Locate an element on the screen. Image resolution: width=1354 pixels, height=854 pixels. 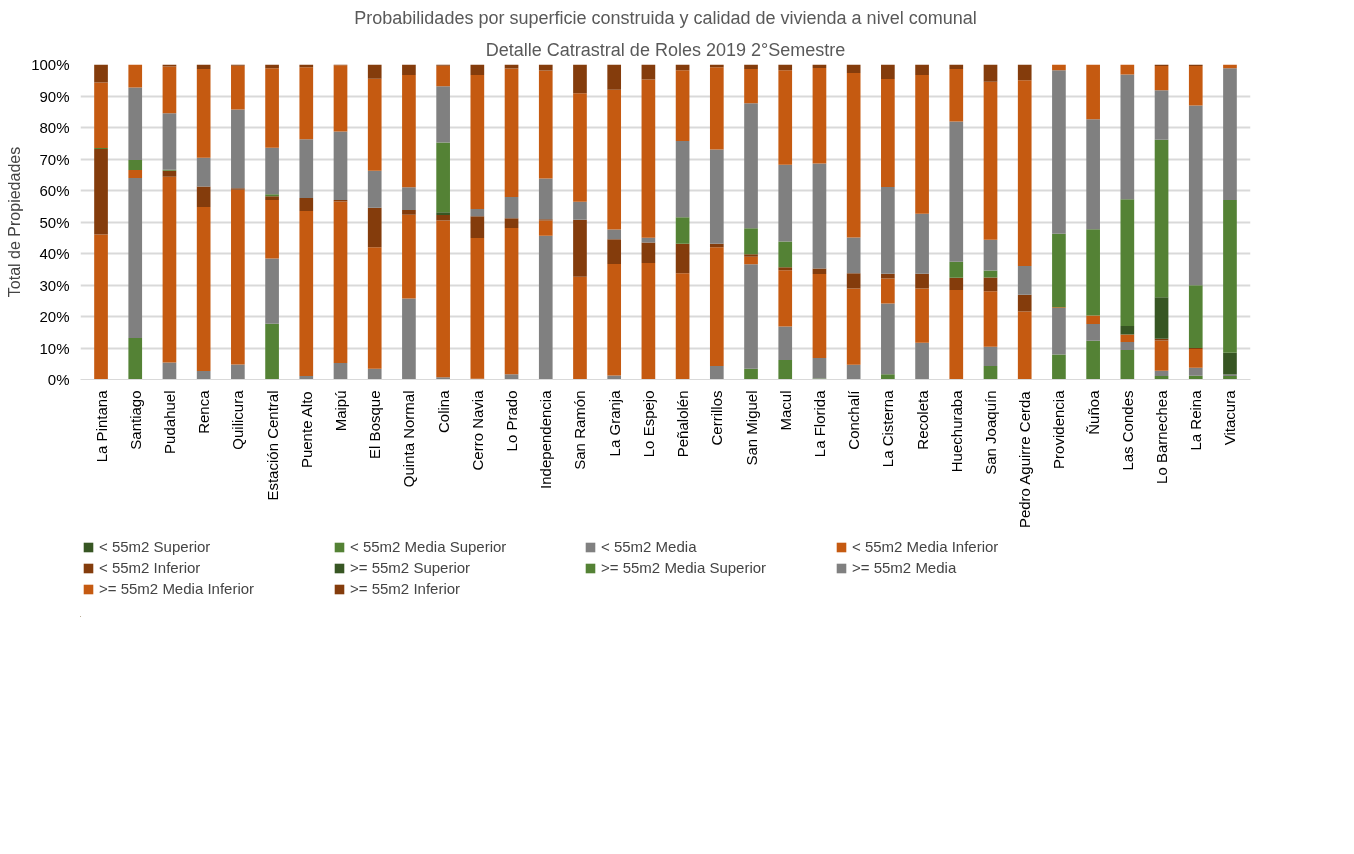
y-tick-label: 80% is located at coordinates (54, 127).